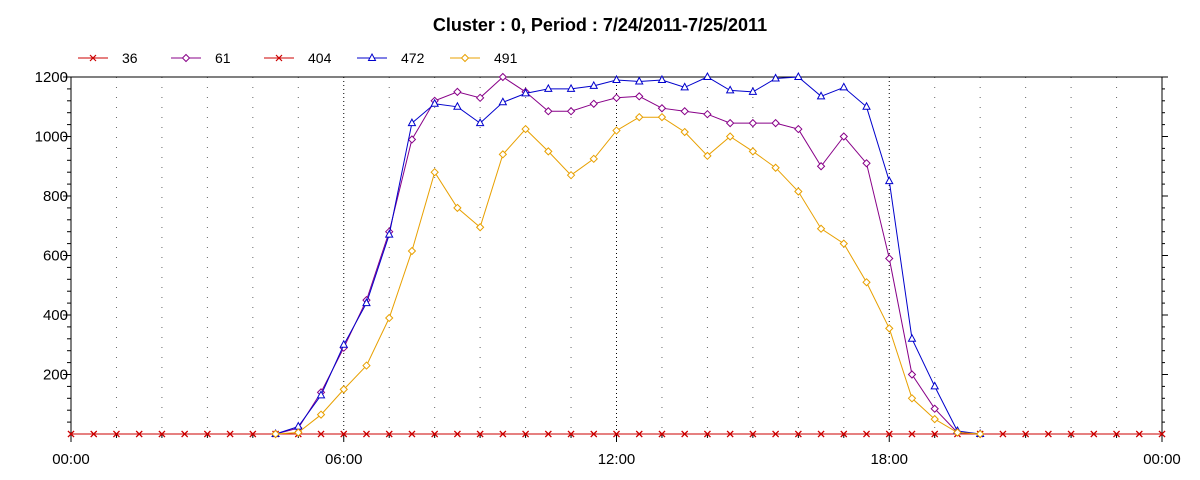  I want to click on y-tick-label: 600, so click(55, 256).